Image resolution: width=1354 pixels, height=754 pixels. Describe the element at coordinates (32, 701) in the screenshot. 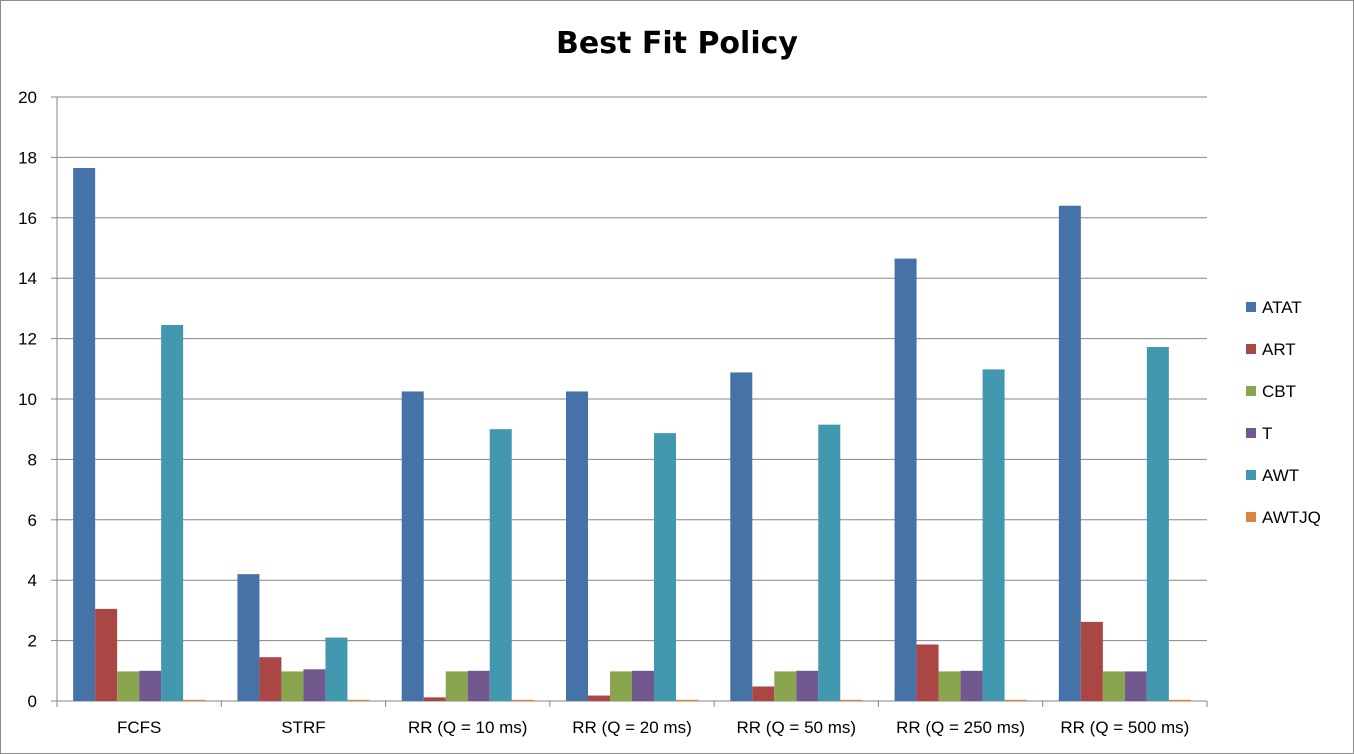

I see `y-tick-label: 0` at that location.